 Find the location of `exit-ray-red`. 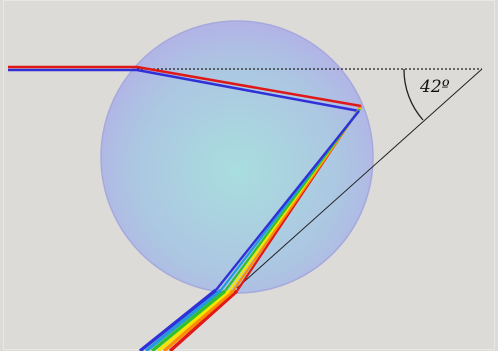

exit-ray-red is located at coordinates (203, 320).